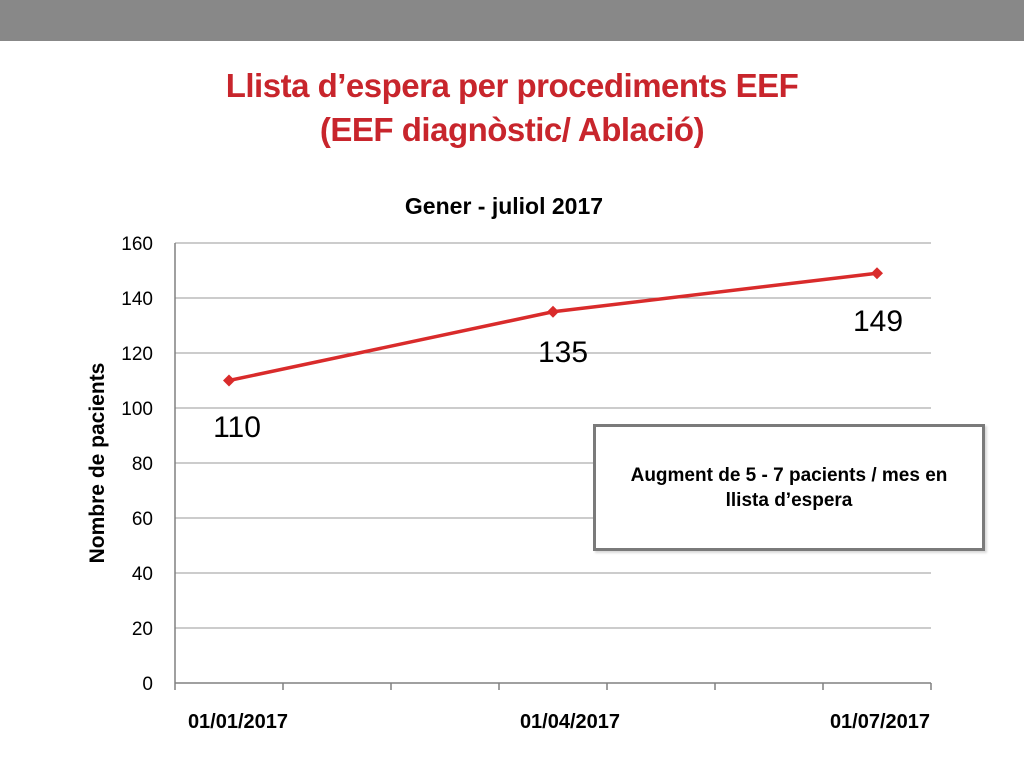 The width and height of the screenshot is (1024, 768). What do you see at coordinates (563, 352) in the screenshot?
I see `data-label: 135` at bounding box center [563, 352].